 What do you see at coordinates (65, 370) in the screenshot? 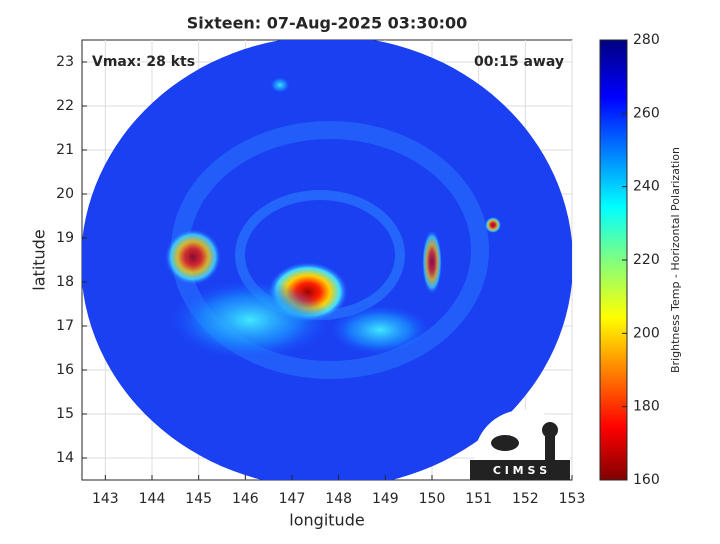
I see `y-tick-label: 16` at bounding box center [65, 370].